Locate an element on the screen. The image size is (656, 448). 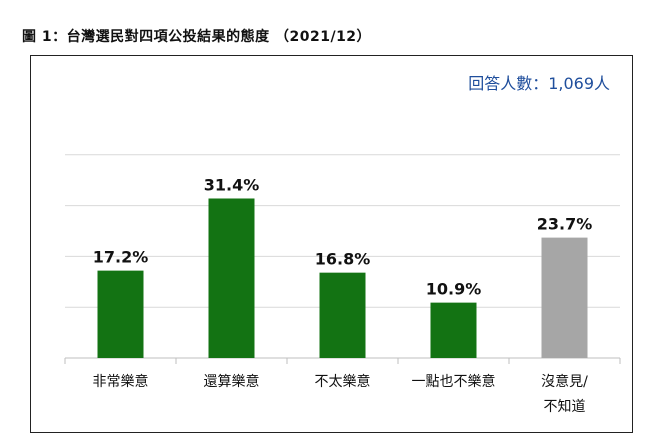
data-label-4: 10.9% is located at coordinates (454, 289).